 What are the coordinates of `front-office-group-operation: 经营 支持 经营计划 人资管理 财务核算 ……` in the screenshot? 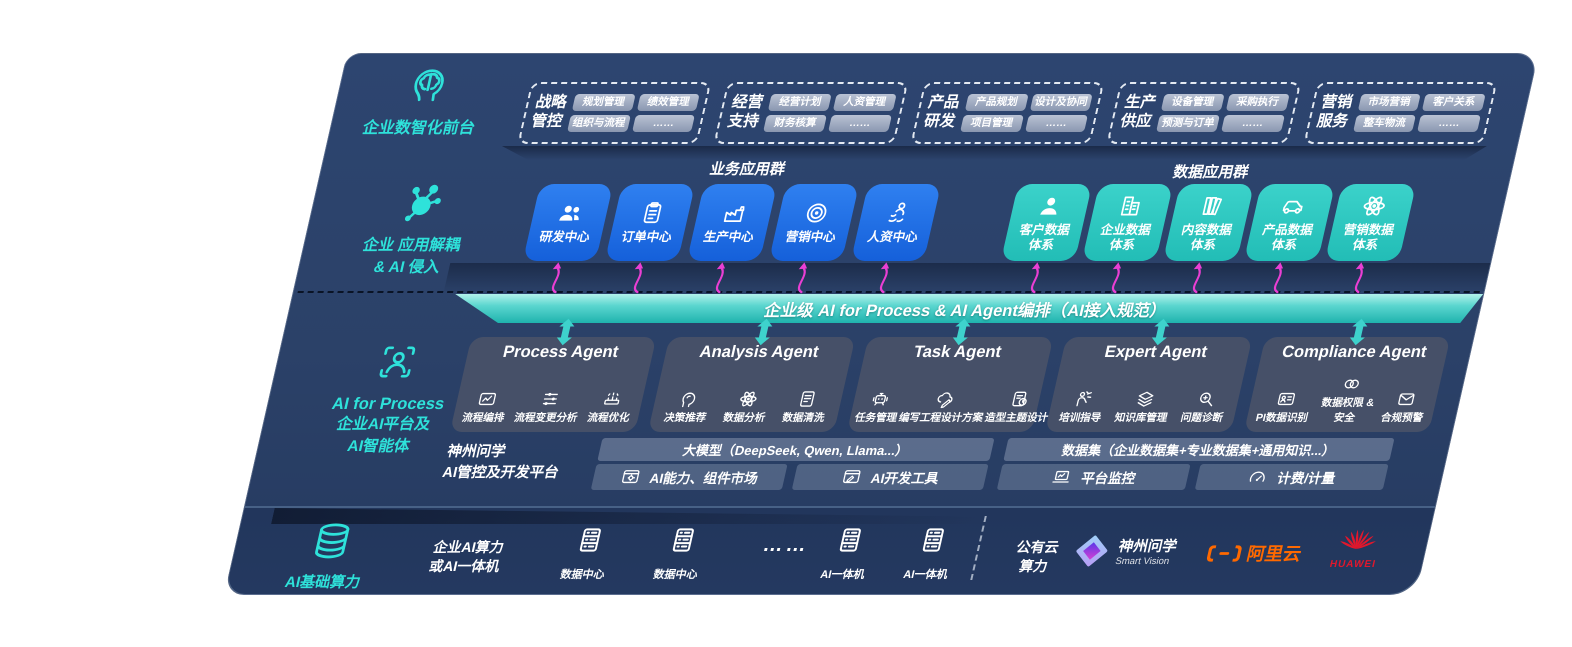 It's located at (811, 113).